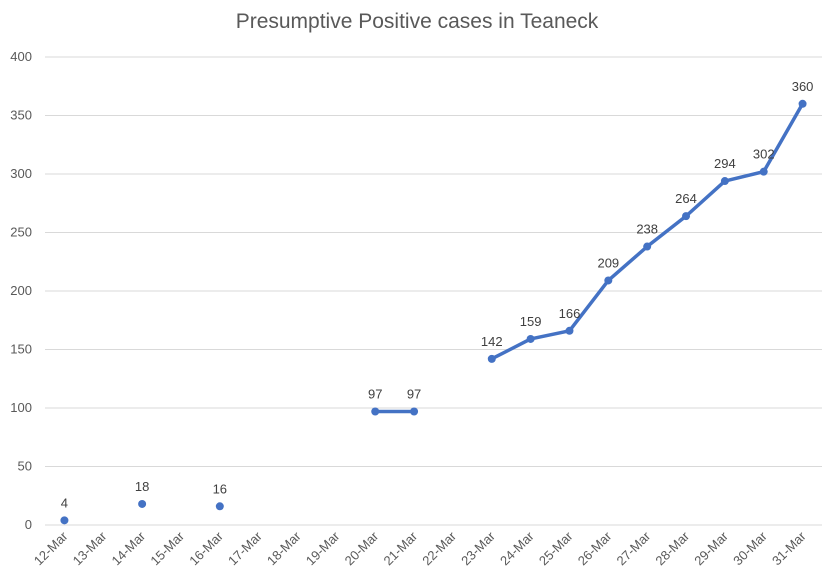 Image resolution: width=834 pixels, height=583 pixels. Describe the element at coordinates (206, 548) in the screenshot. I see `x-tick-label: 16-Mar` at that location.